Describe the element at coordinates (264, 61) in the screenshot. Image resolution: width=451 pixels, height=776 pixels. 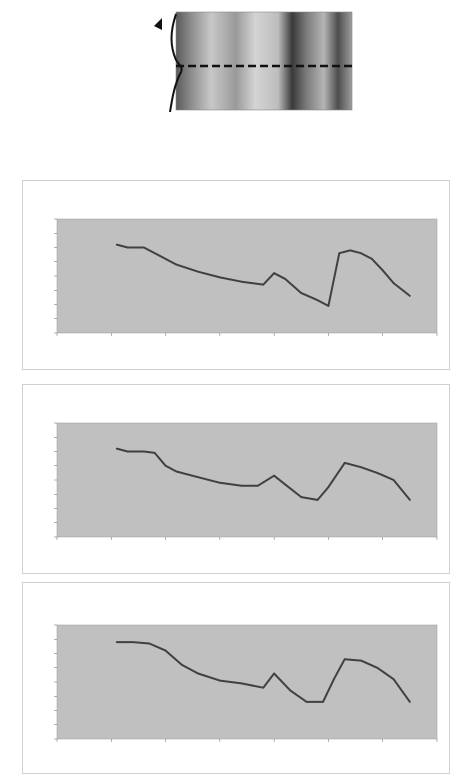
I see `grayscale-image` at that location.